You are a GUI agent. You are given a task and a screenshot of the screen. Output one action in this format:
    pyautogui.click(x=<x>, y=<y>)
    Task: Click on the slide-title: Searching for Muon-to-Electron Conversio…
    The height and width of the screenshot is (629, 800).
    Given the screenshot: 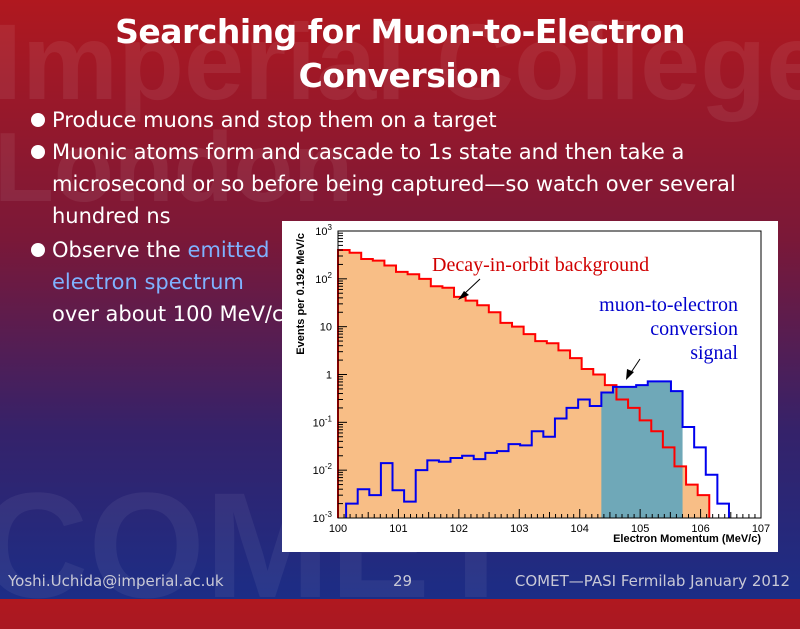 What is the action you would take?
    pyautogui.click(x=400, y=53)
    